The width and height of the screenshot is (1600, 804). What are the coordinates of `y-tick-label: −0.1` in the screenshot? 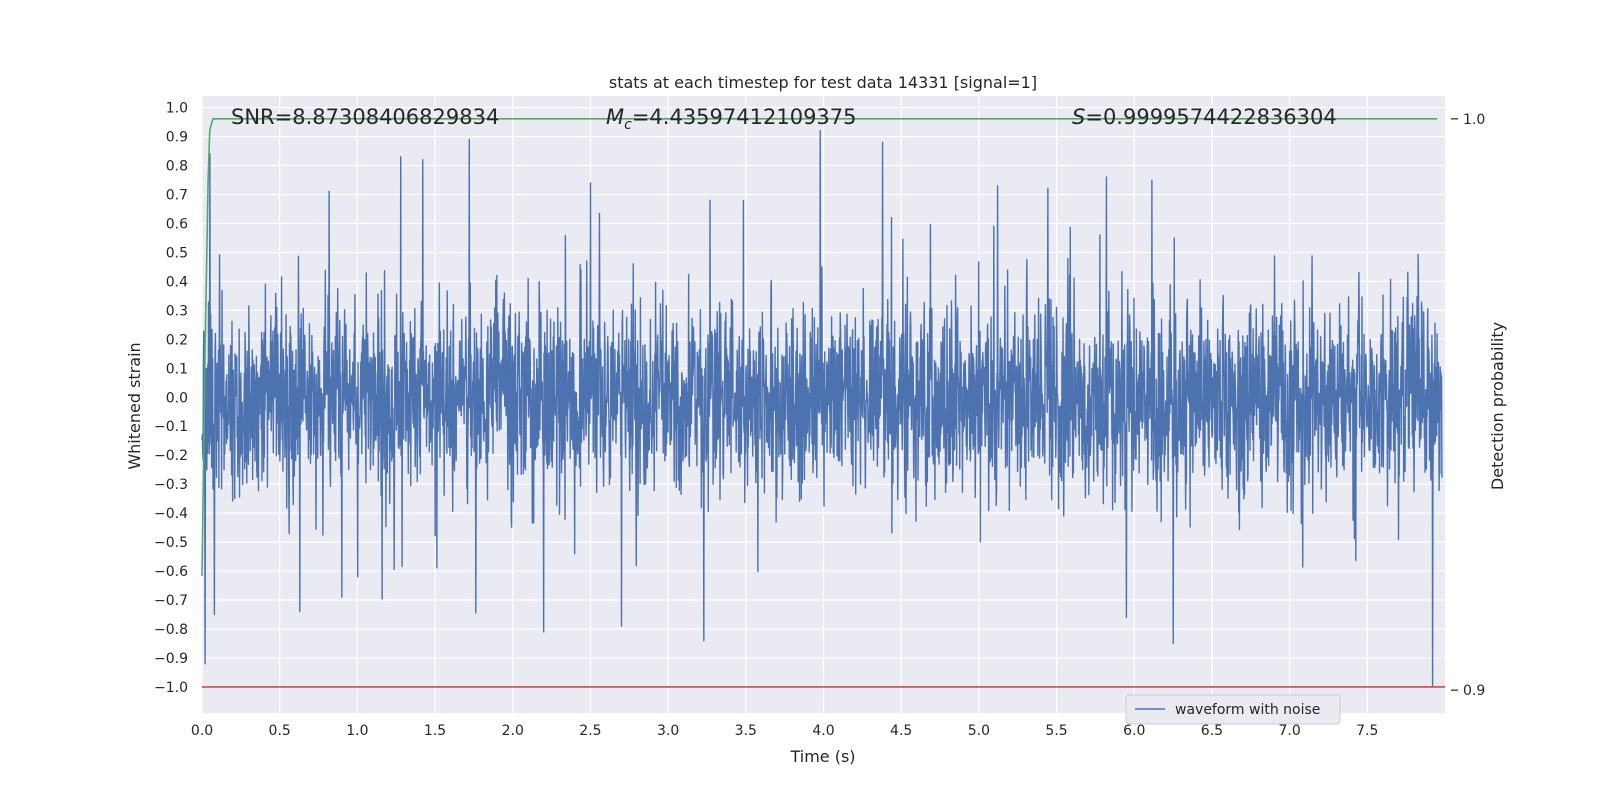 It's located at (171, 427).